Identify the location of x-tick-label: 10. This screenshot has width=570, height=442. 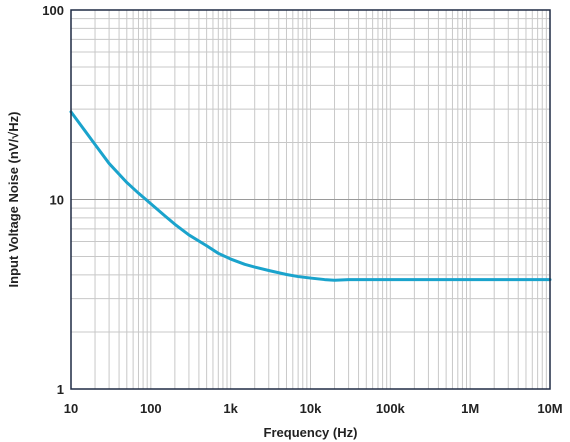
(71, 408).